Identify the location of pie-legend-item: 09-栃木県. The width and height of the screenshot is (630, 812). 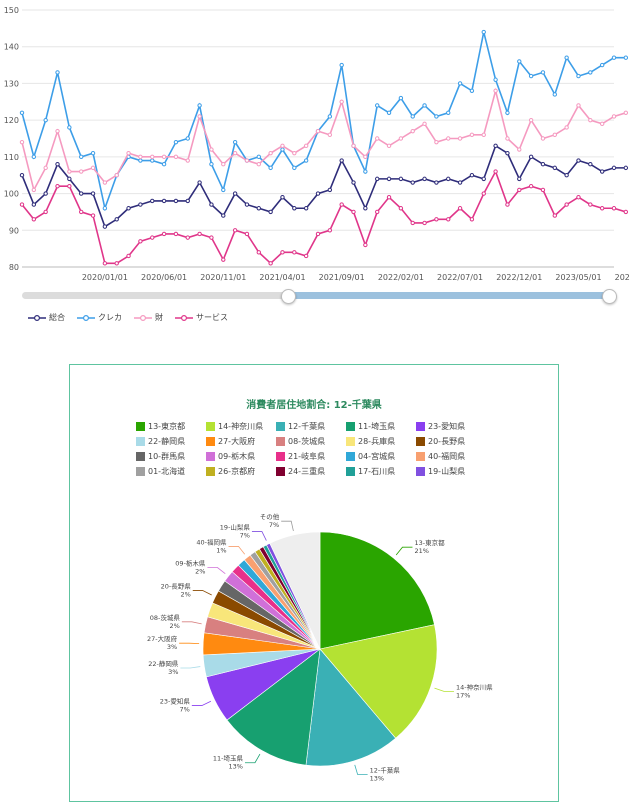
(241, 456).